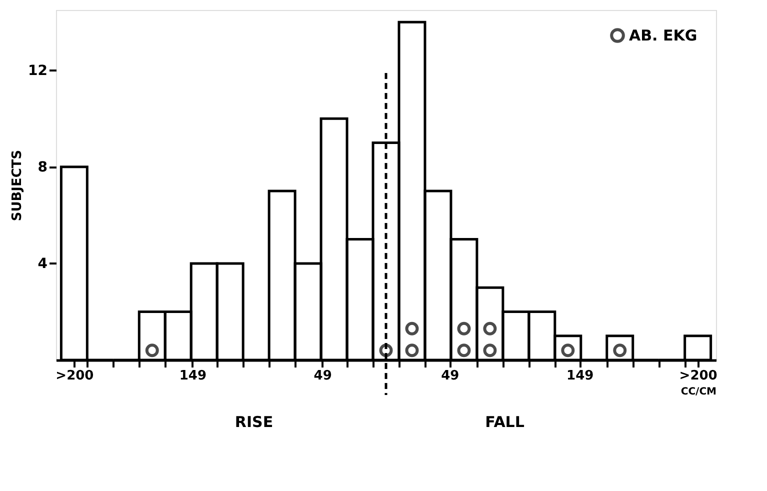 The height and width of the screenshot is (491, 767). Describe the element at coordinates (505, 422) in the screenshot. I see `text: FALL` at that location.